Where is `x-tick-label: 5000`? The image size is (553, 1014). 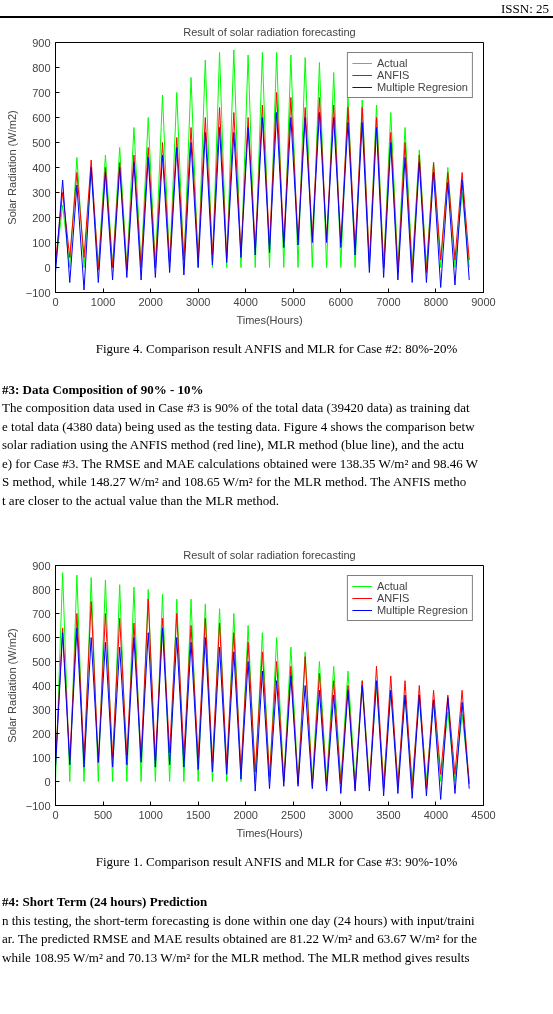
x-tick-label: 5000 is located at coordinates (293, 301).